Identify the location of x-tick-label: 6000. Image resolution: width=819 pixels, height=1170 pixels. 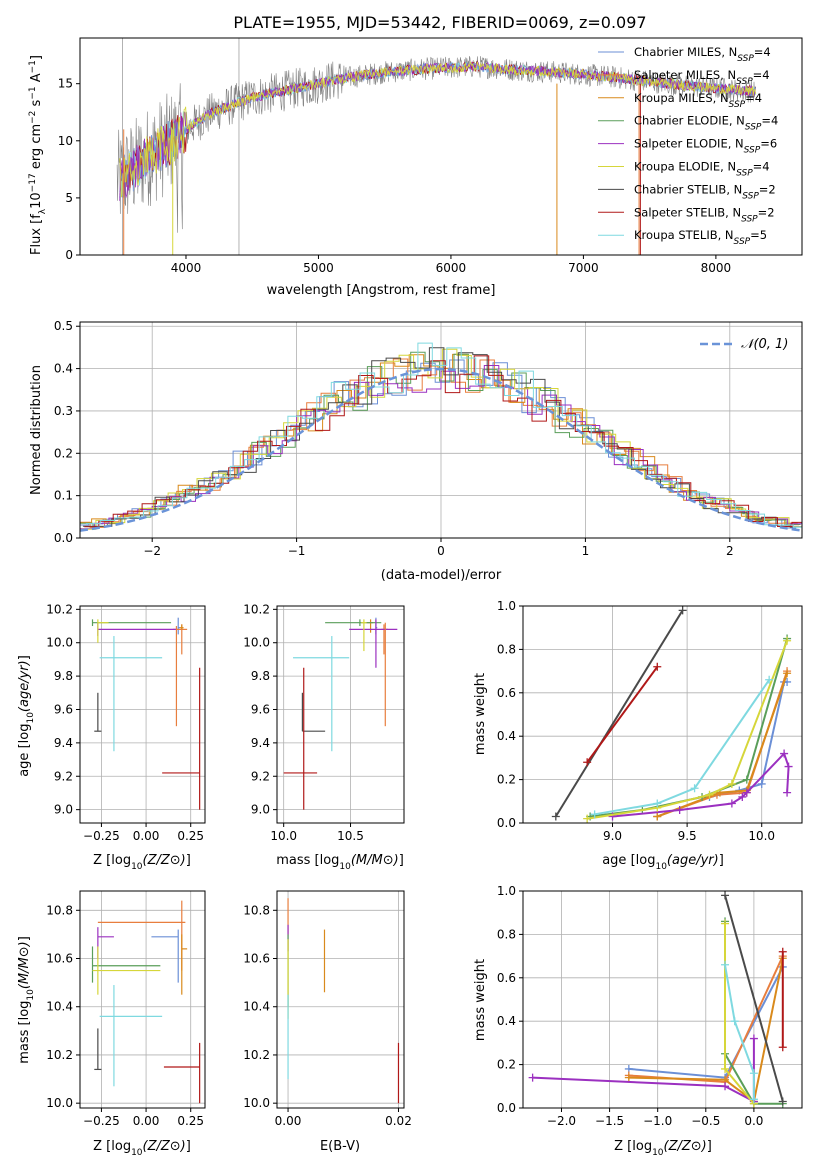
(451, 268).